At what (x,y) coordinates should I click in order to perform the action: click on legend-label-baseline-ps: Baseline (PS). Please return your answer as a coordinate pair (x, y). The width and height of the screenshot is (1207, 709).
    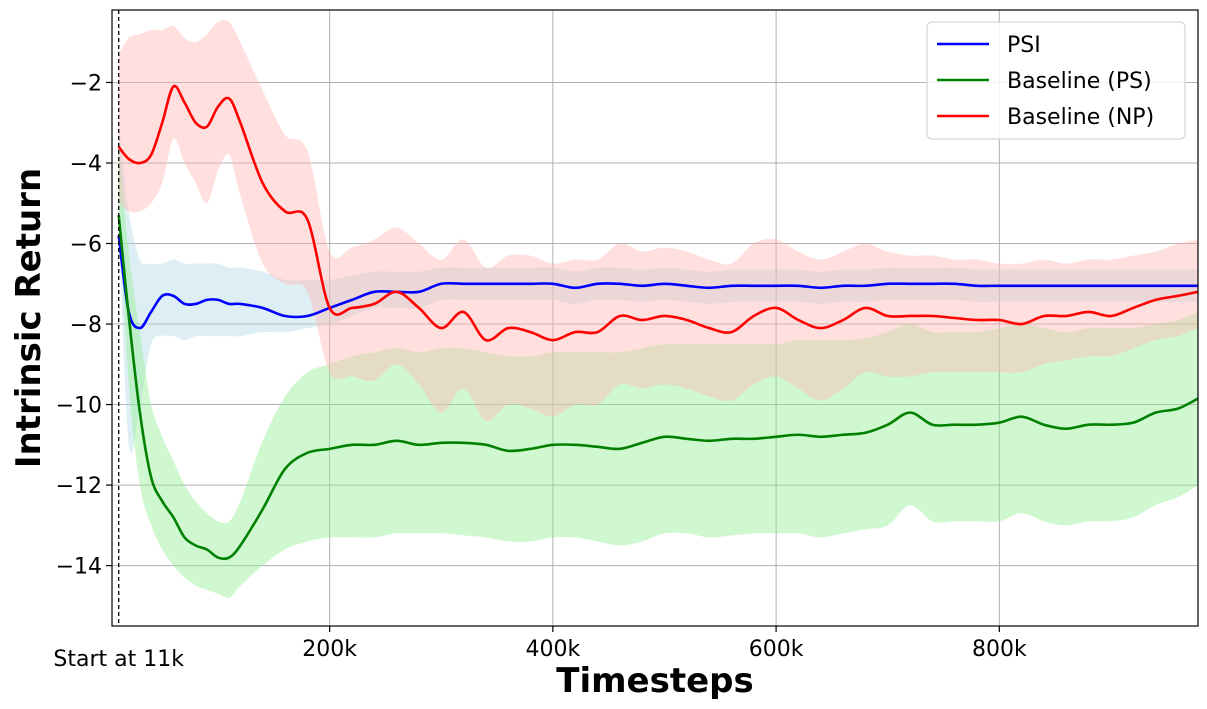
    Looking at the image, I should click on (1079, 81).